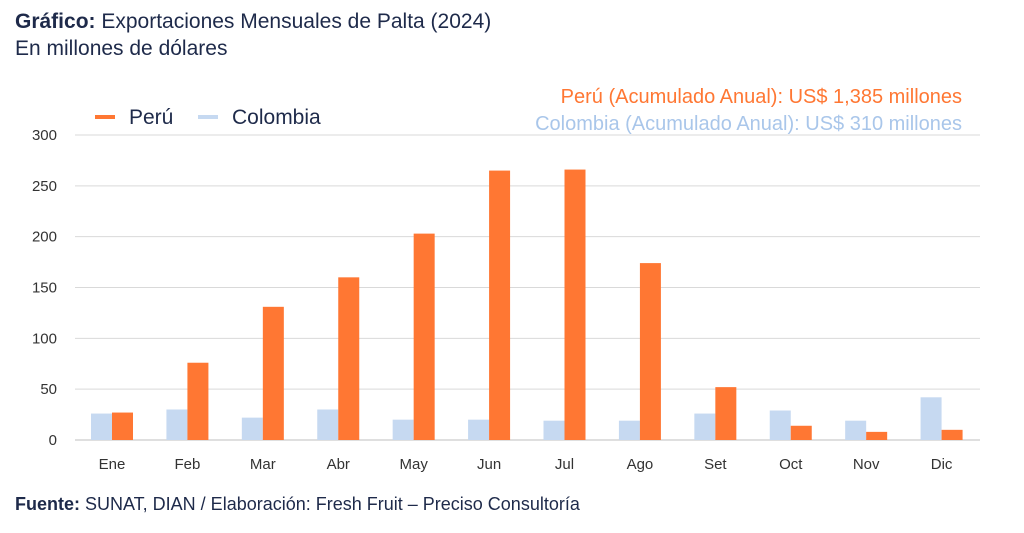 The width and height of the screenshot is (1024, 533). Describe the element at coordinates (151, 117) in the screenshot. I see `legend-label: Perú` at that location.